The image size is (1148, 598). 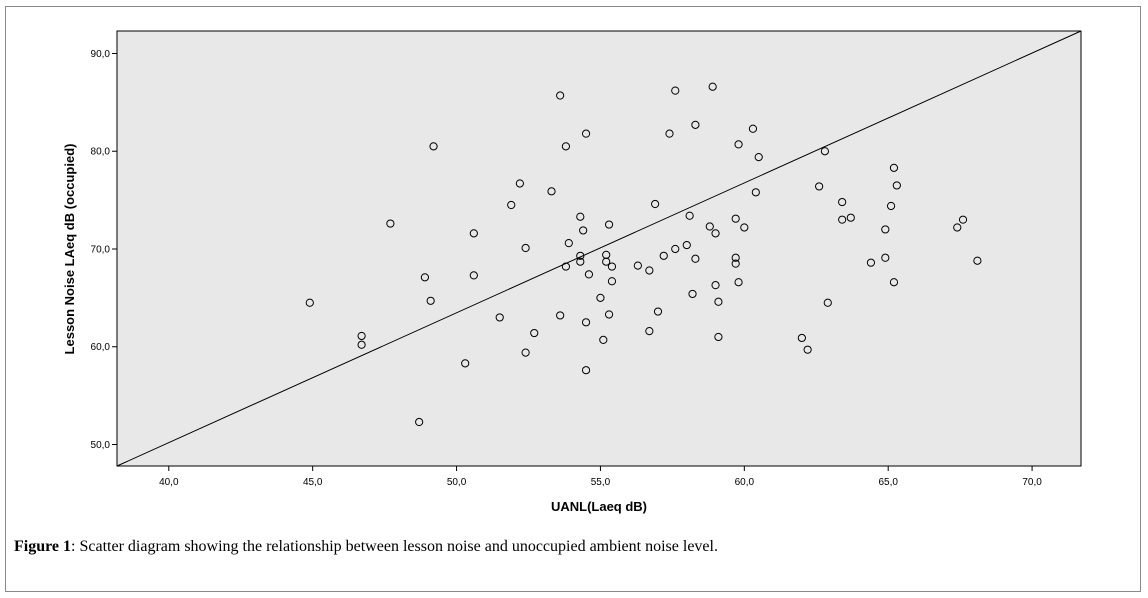 I want to click on y-tick-label: 70,0, so click(x=101, y=249).